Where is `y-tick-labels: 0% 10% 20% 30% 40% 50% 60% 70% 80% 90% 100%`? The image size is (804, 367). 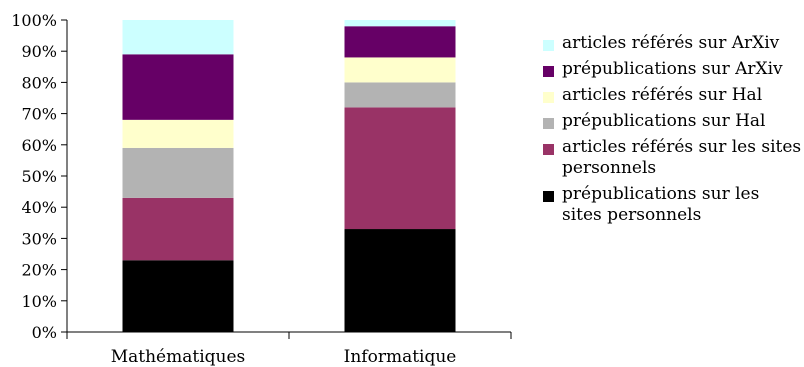 y-tick-labels: 0% 10% 20% 30% 40% 50% 60% 70% 80% 90% 100% is located at coordinates (34, 176).